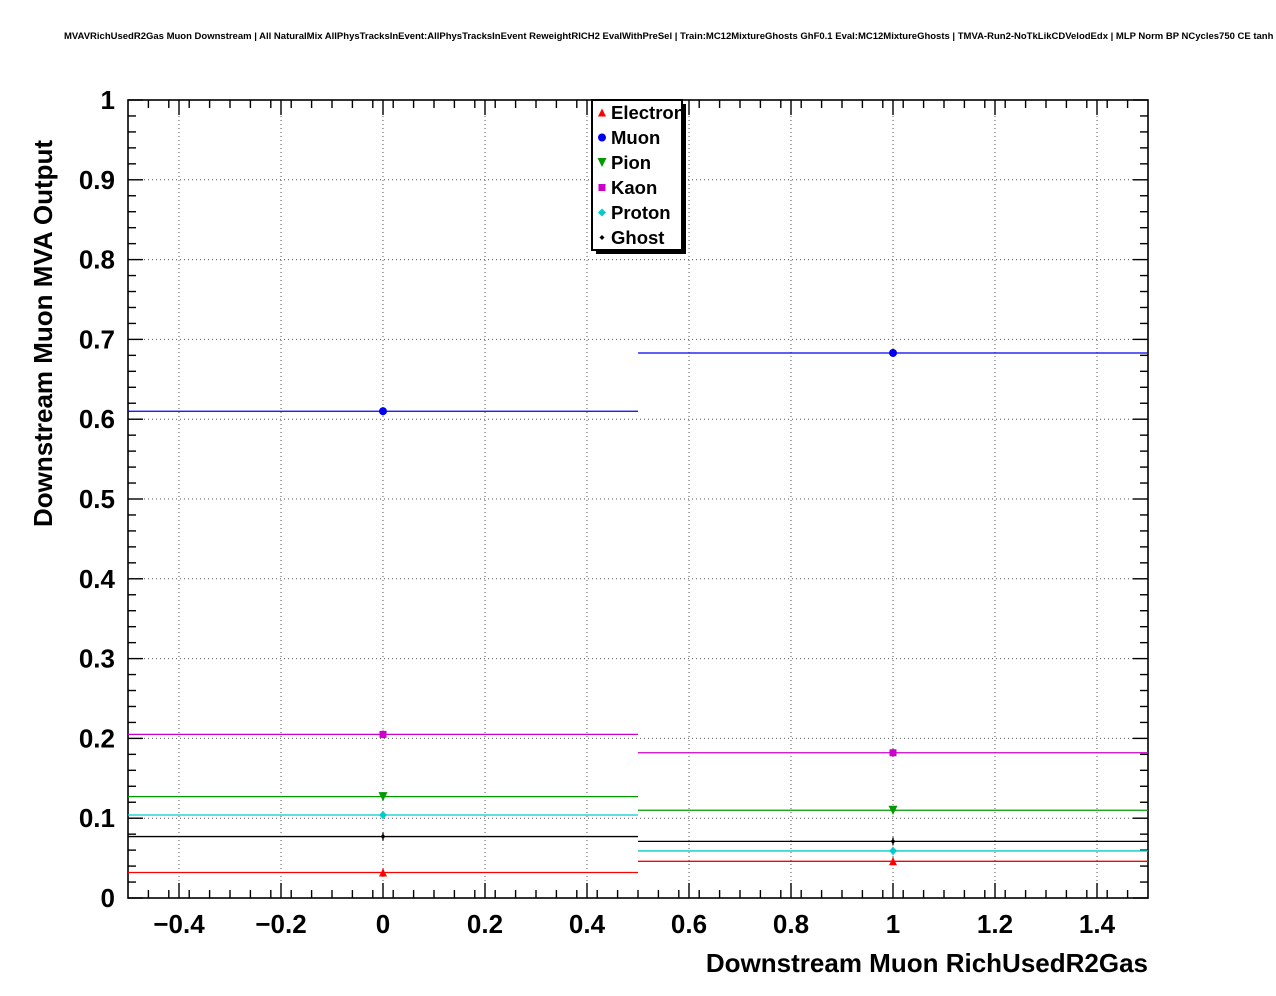 The image size is (1276, 996). I want to click on x-tick-labels: −0.4 −0.2 0 0.2 0.4 0.6 0.8 1 1.2 1.4, so click(634, 924).